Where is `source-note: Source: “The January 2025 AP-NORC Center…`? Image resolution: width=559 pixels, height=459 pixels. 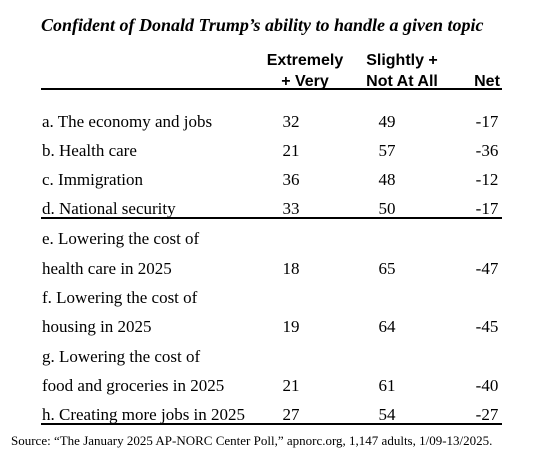 source-note: Source: “The January 2025 AP-NORC Center… is located at coordinates (252, 440).